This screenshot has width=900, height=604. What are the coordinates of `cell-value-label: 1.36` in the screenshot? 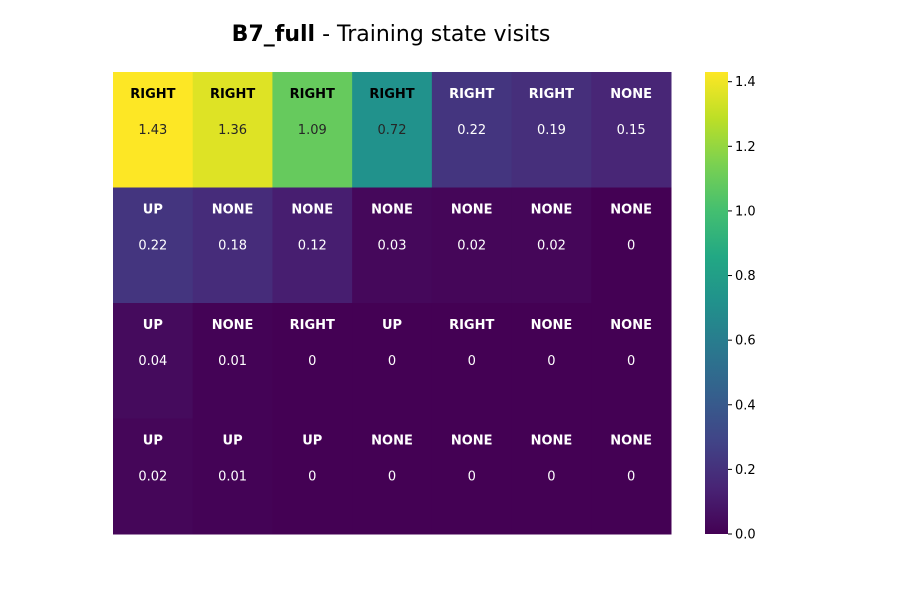 It's located at (232, 130).